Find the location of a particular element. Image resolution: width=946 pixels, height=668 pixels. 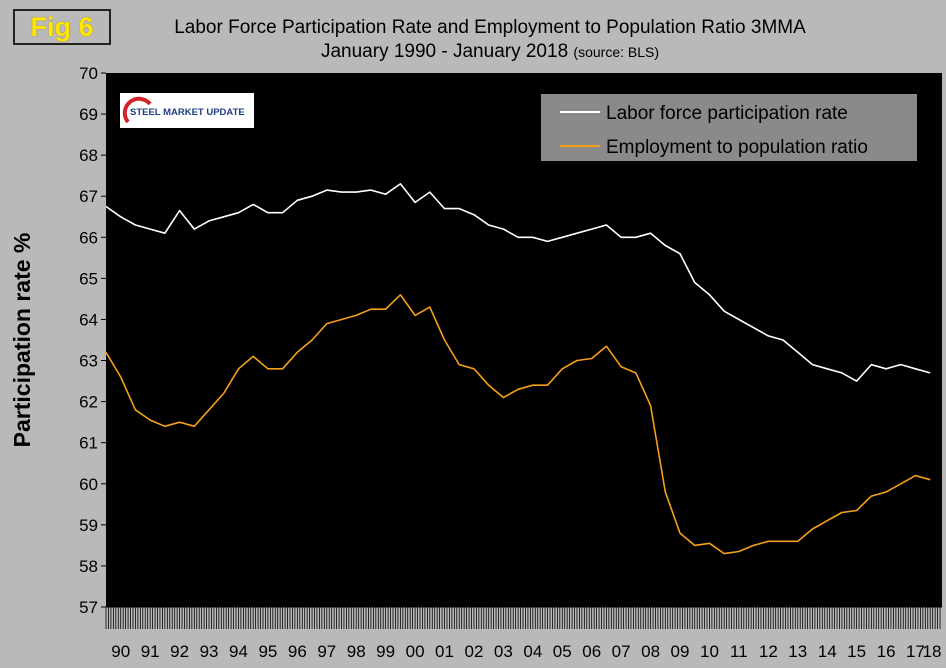

y-tick-label: 65 is located at coordinates (88, 278).